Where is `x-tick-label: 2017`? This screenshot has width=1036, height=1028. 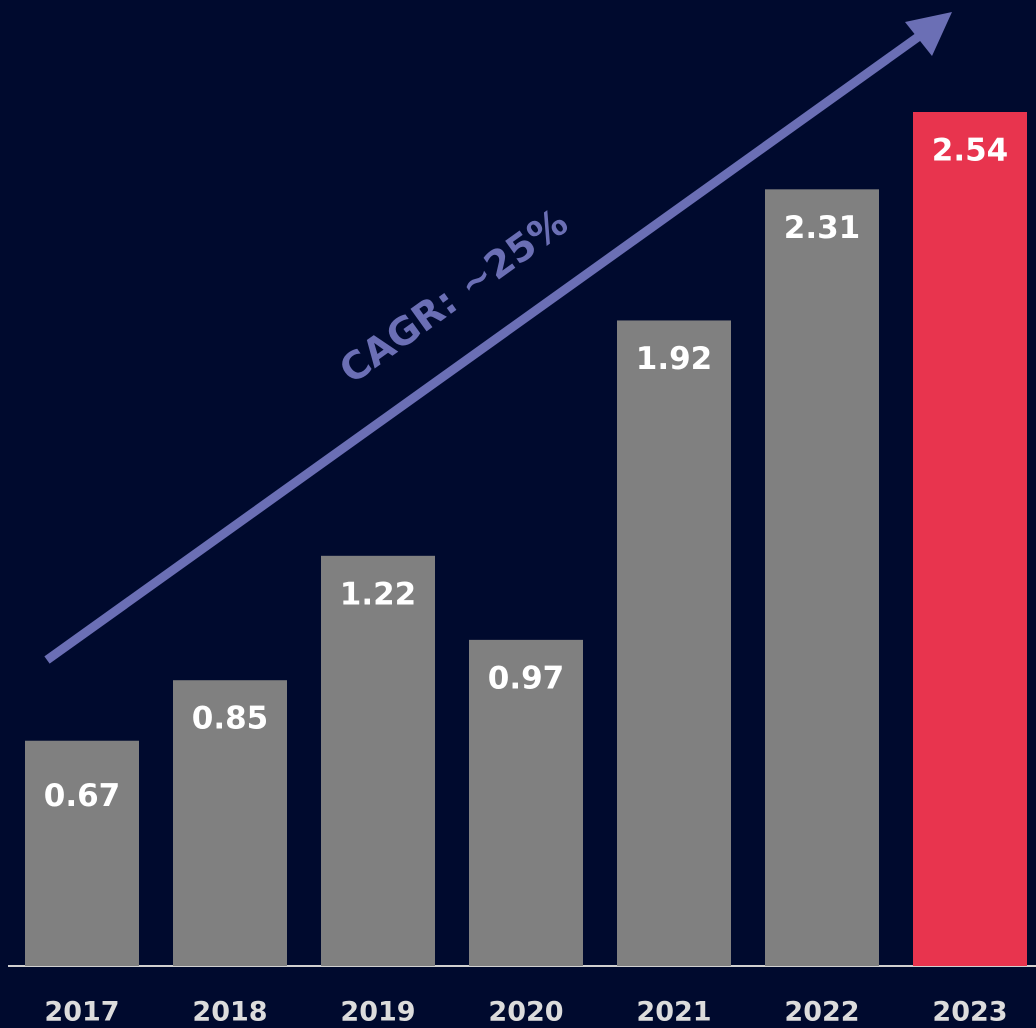
x-tick-label: 2017 is located at coordinates (81, 1012).